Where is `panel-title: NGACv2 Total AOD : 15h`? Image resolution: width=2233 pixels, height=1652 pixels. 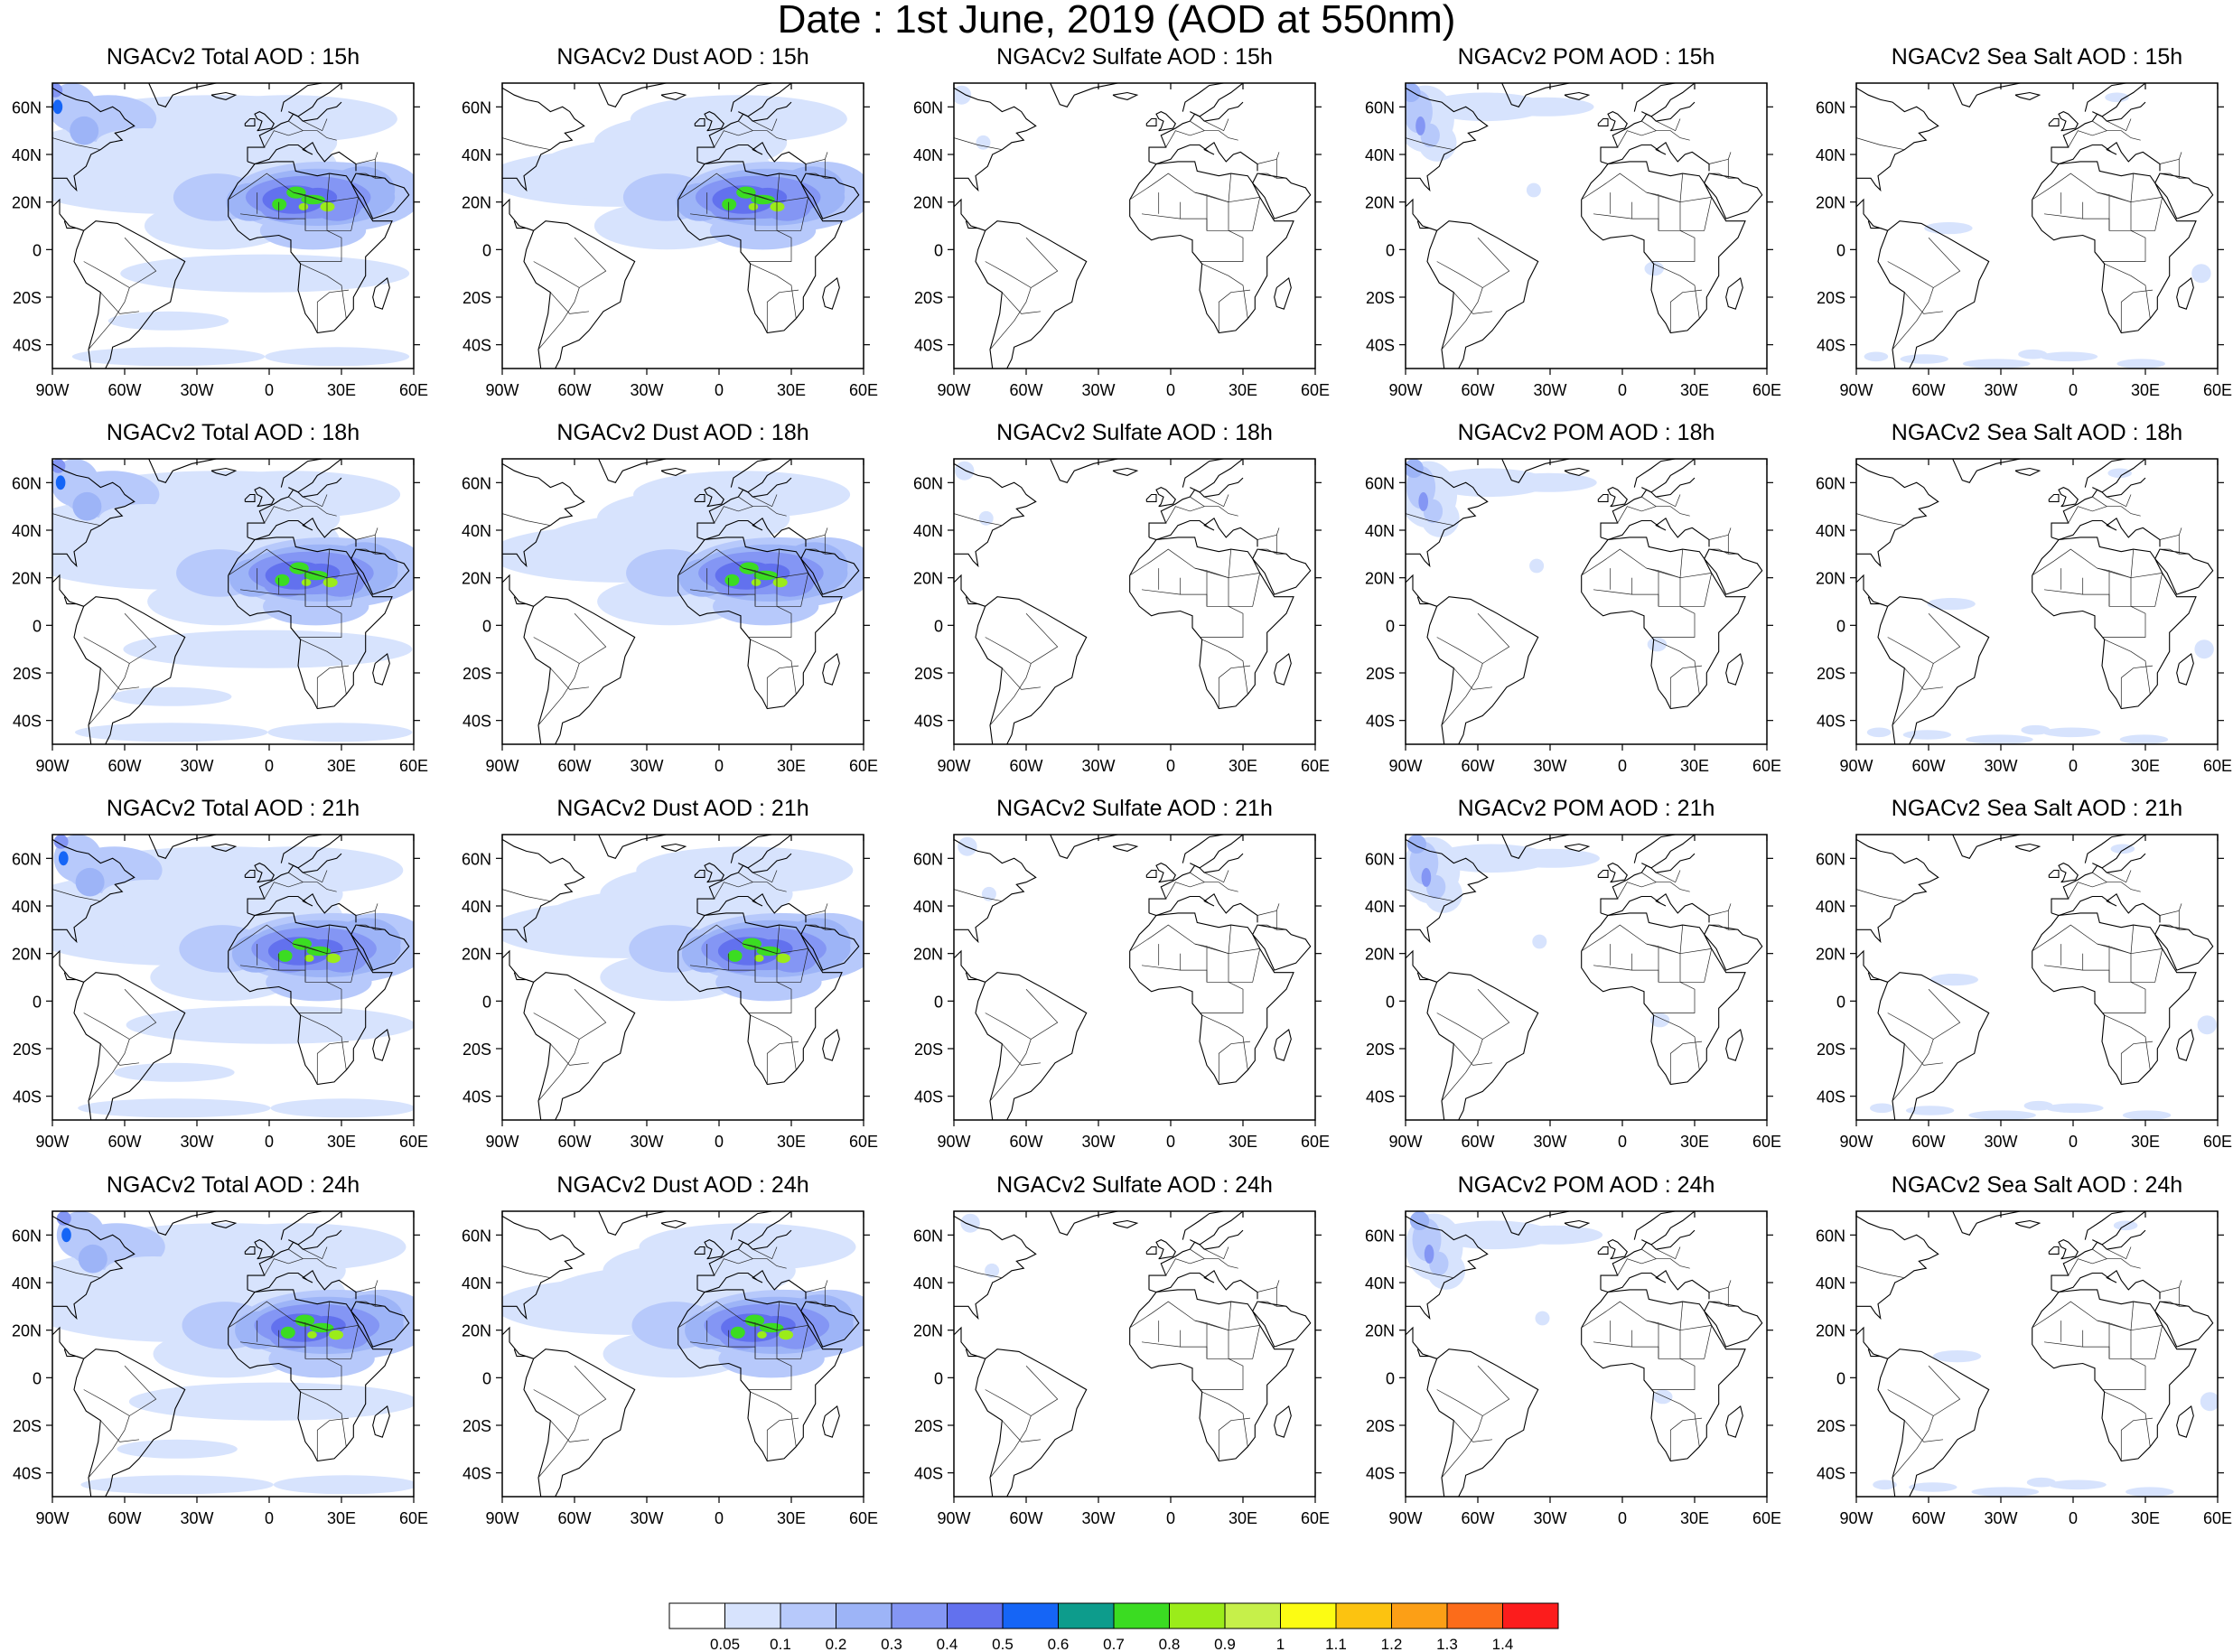
panel-title: NGACv2 Total AOD : 15h is located at coordinates (233, 57).